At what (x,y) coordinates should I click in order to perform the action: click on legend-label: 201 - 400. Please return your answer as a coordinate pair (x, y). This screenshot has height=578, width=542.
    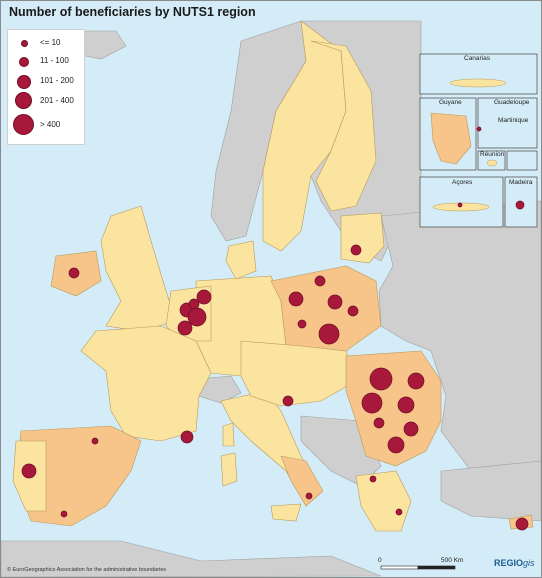
    Looking at the image, I should click on (57, 100).